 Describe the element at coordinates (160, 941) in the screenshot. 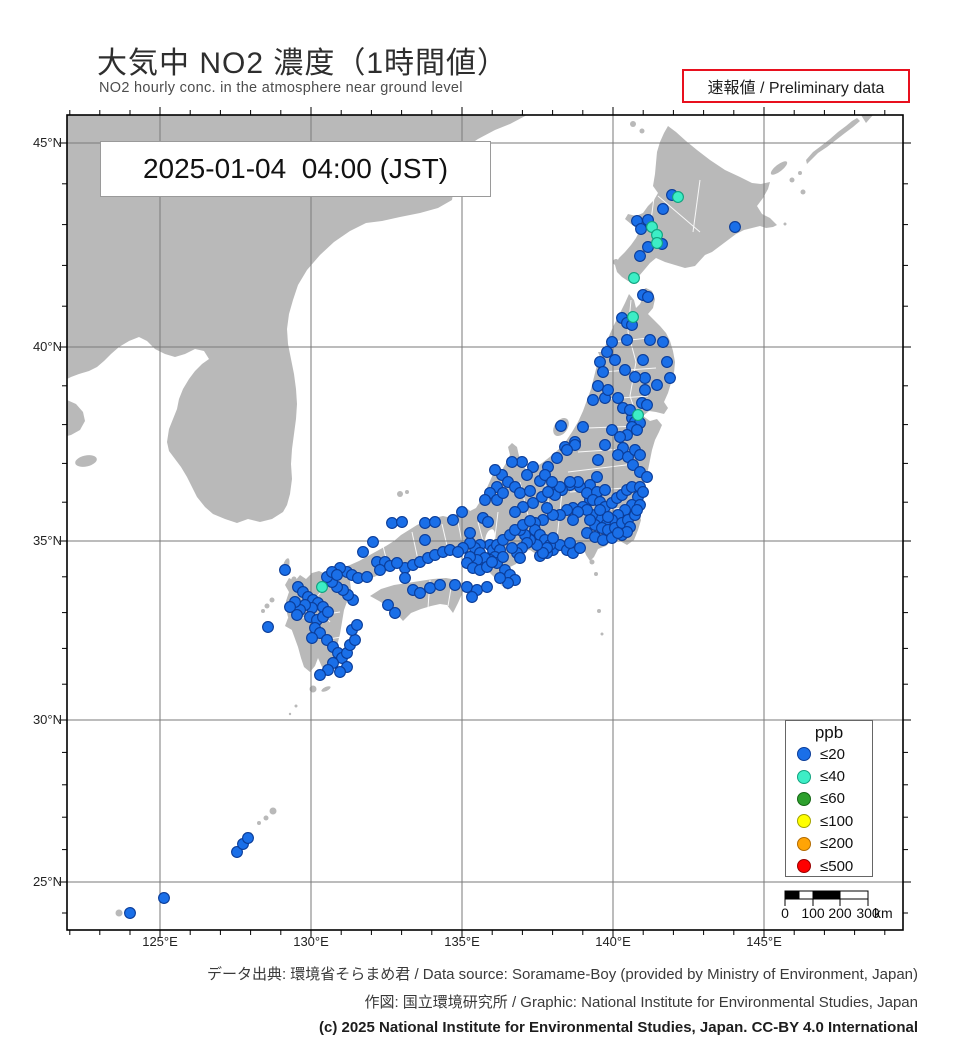

I see `lon-tick-label: 125°E` at that location.